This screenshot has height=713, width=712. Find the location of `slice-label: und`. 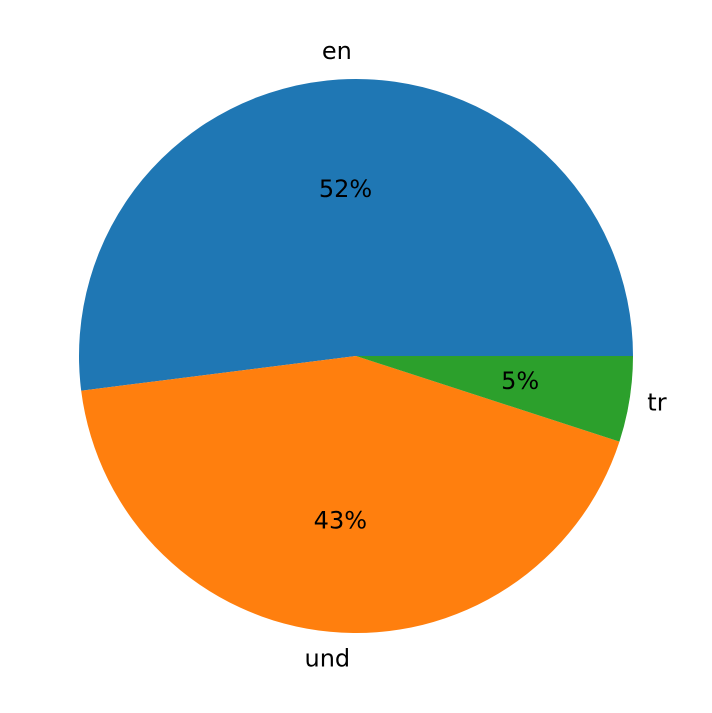

slice-label: und is located at coordinates (327, 658).